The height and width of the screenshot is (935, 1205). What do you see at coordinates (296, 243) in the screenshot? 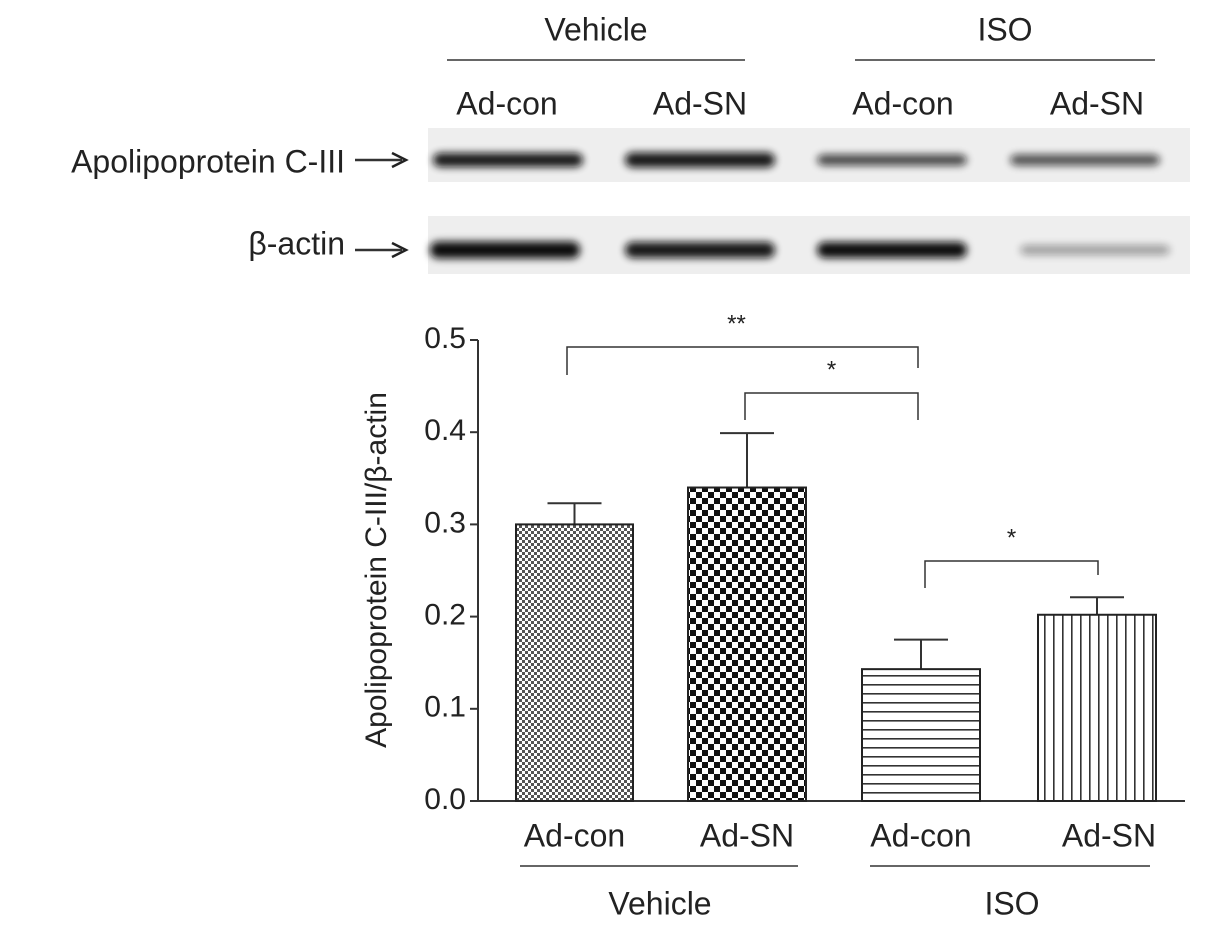
I see `blot-row-label: β-actin` at bounding box center [296, 243].